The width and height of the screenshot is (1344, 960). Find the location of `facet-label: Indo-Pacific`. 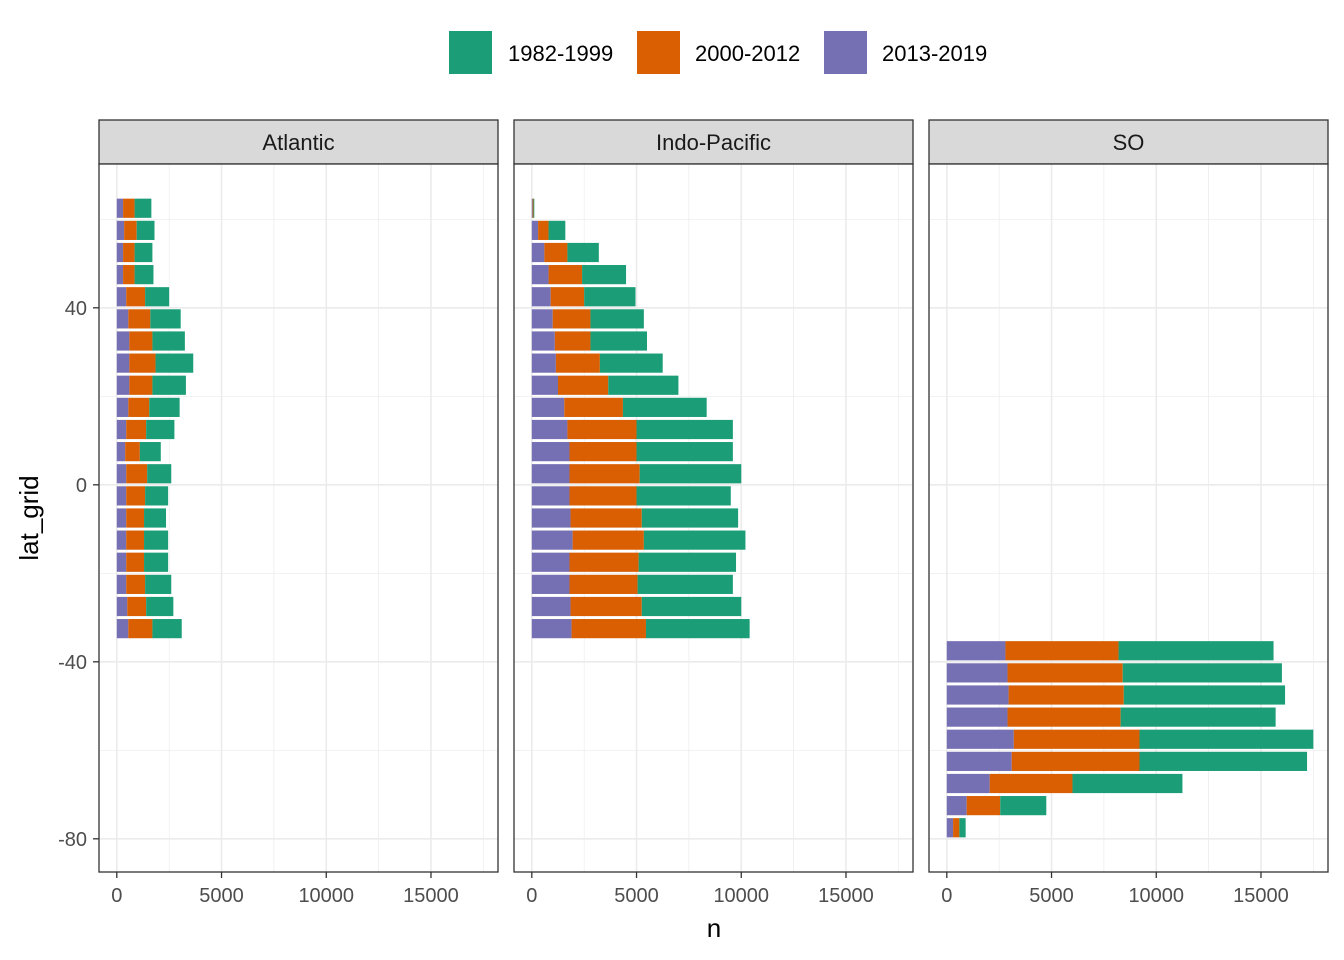

facet-label: Indo-Pacific is located at coordinates (713, 142).